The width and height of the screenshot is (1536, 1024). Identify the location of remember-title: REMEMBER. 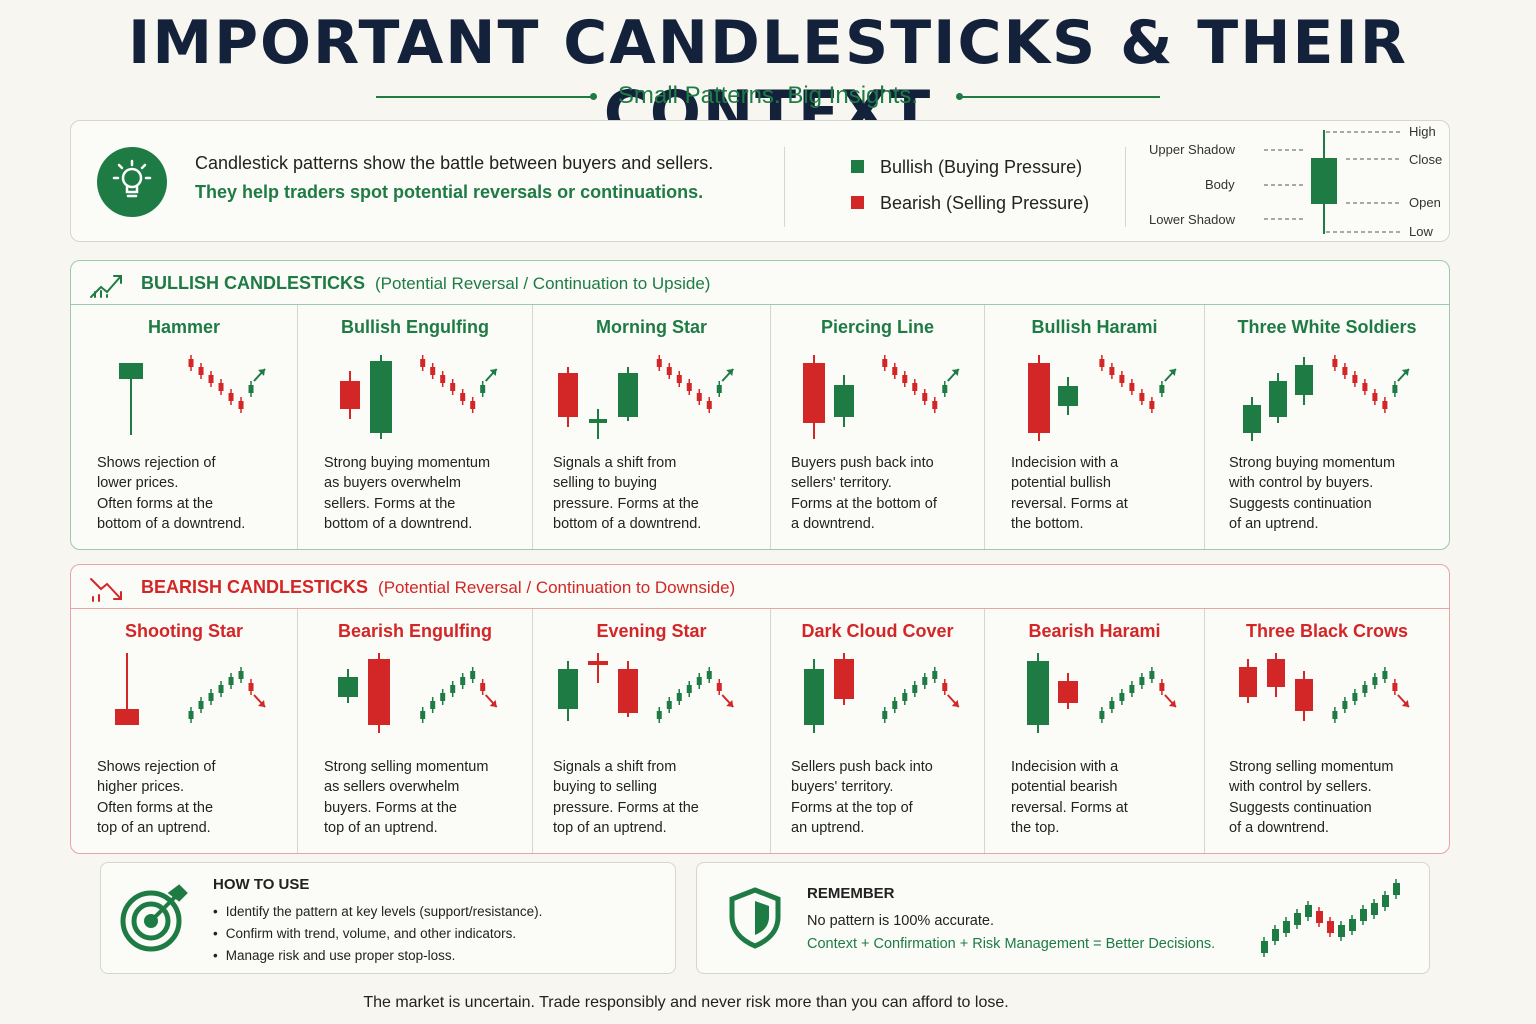
(851, 893).